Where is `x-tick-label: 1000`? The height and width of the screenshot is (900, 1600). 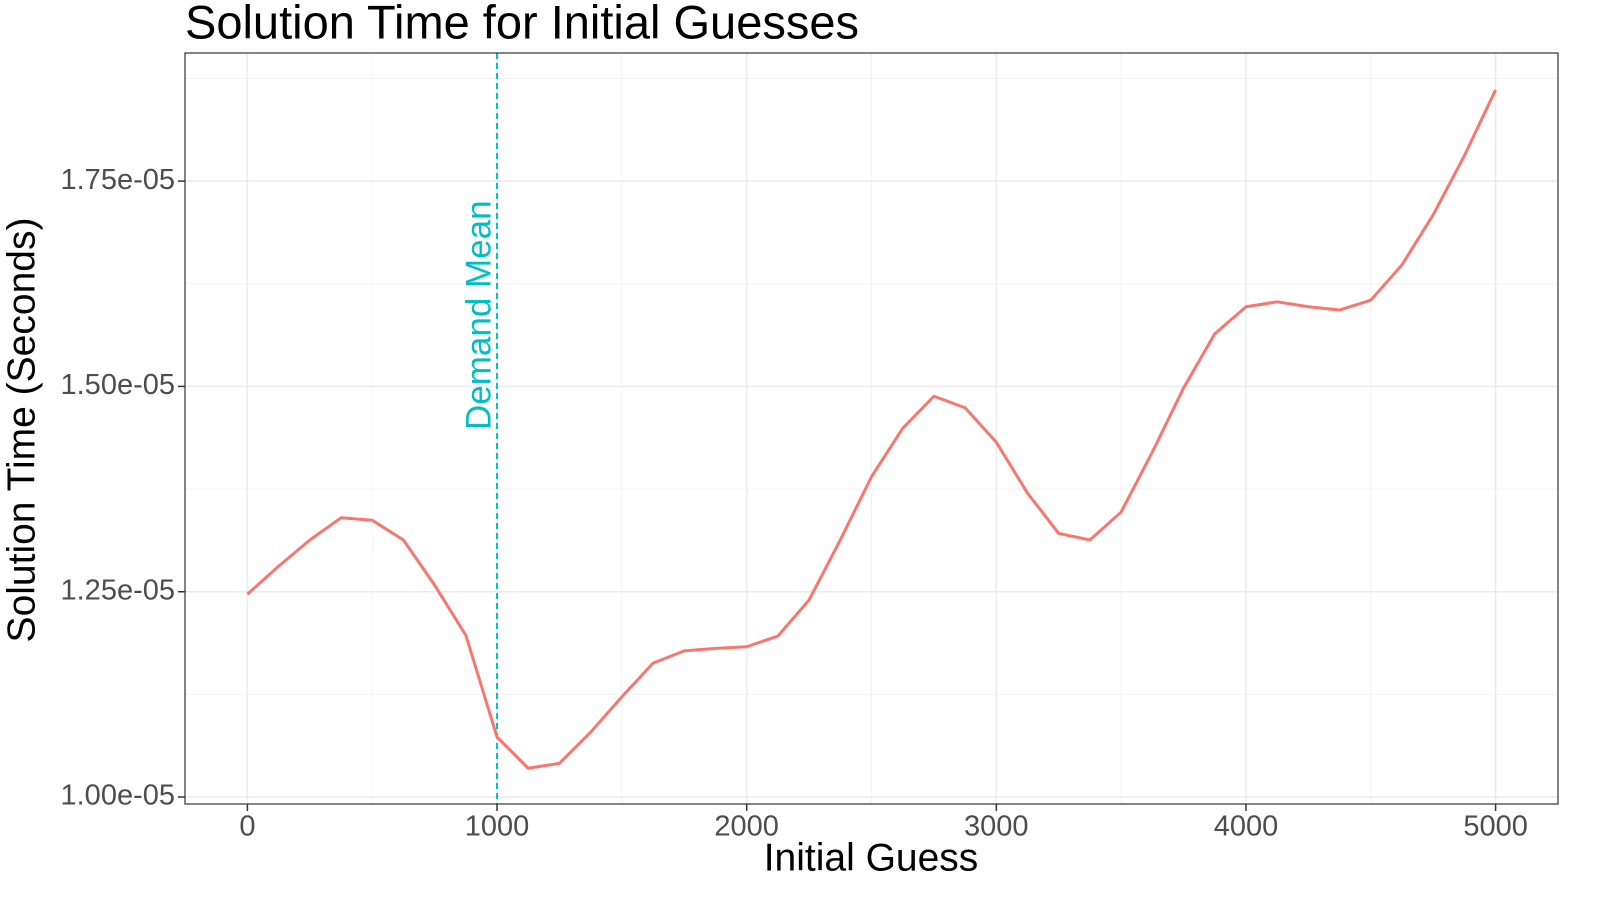 x-tick-label: 1000 is located at coordinates (497, 827).